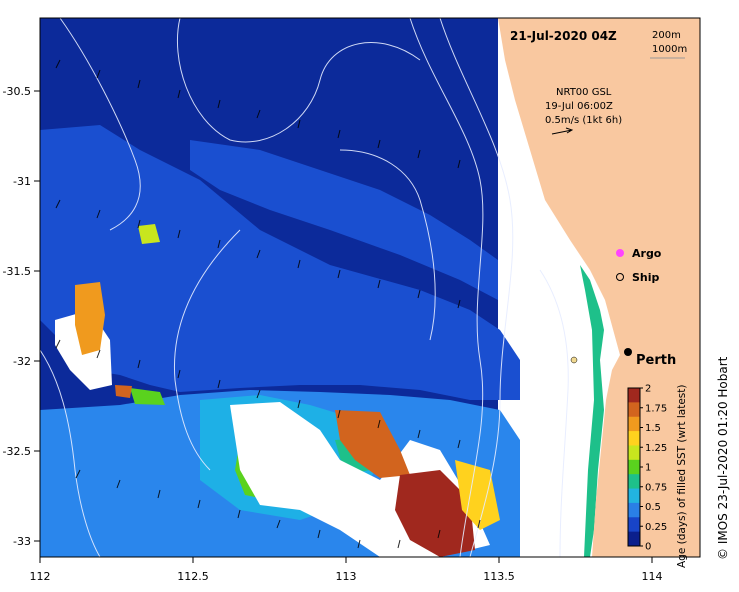  I want to click on current-info-line2: 19-Jul 06:00Z, so click(579, 106).